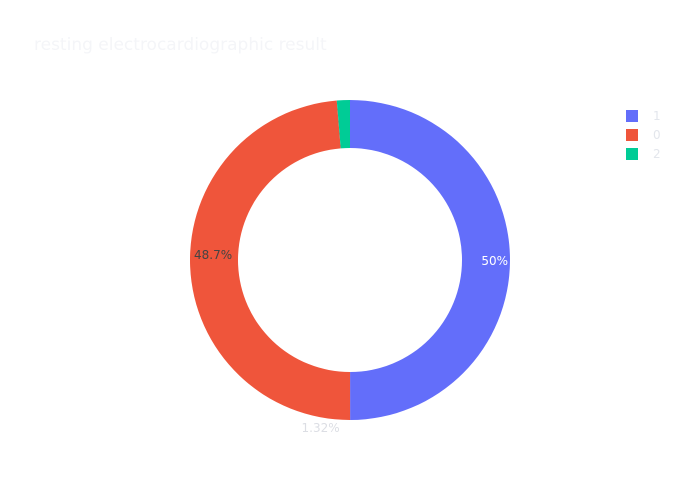  Describe the element at coordinates (657, 115) in the screenshot. I see `legend-label: 1` at that location.